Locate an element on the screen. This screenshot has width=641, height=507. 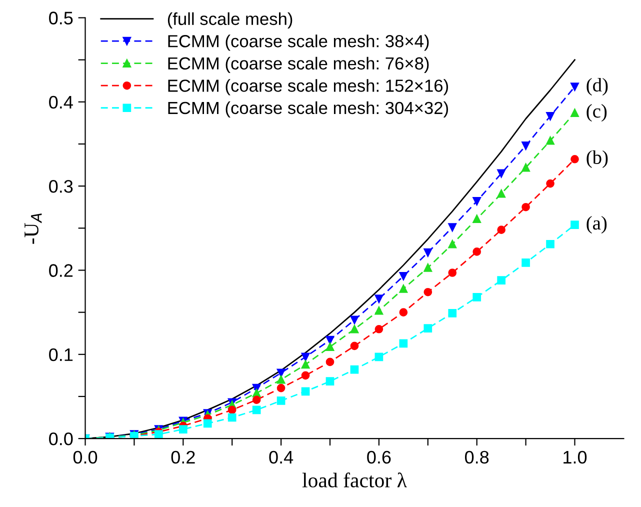
x-tick-label: 0.4 is located at coordinates (281, 457).